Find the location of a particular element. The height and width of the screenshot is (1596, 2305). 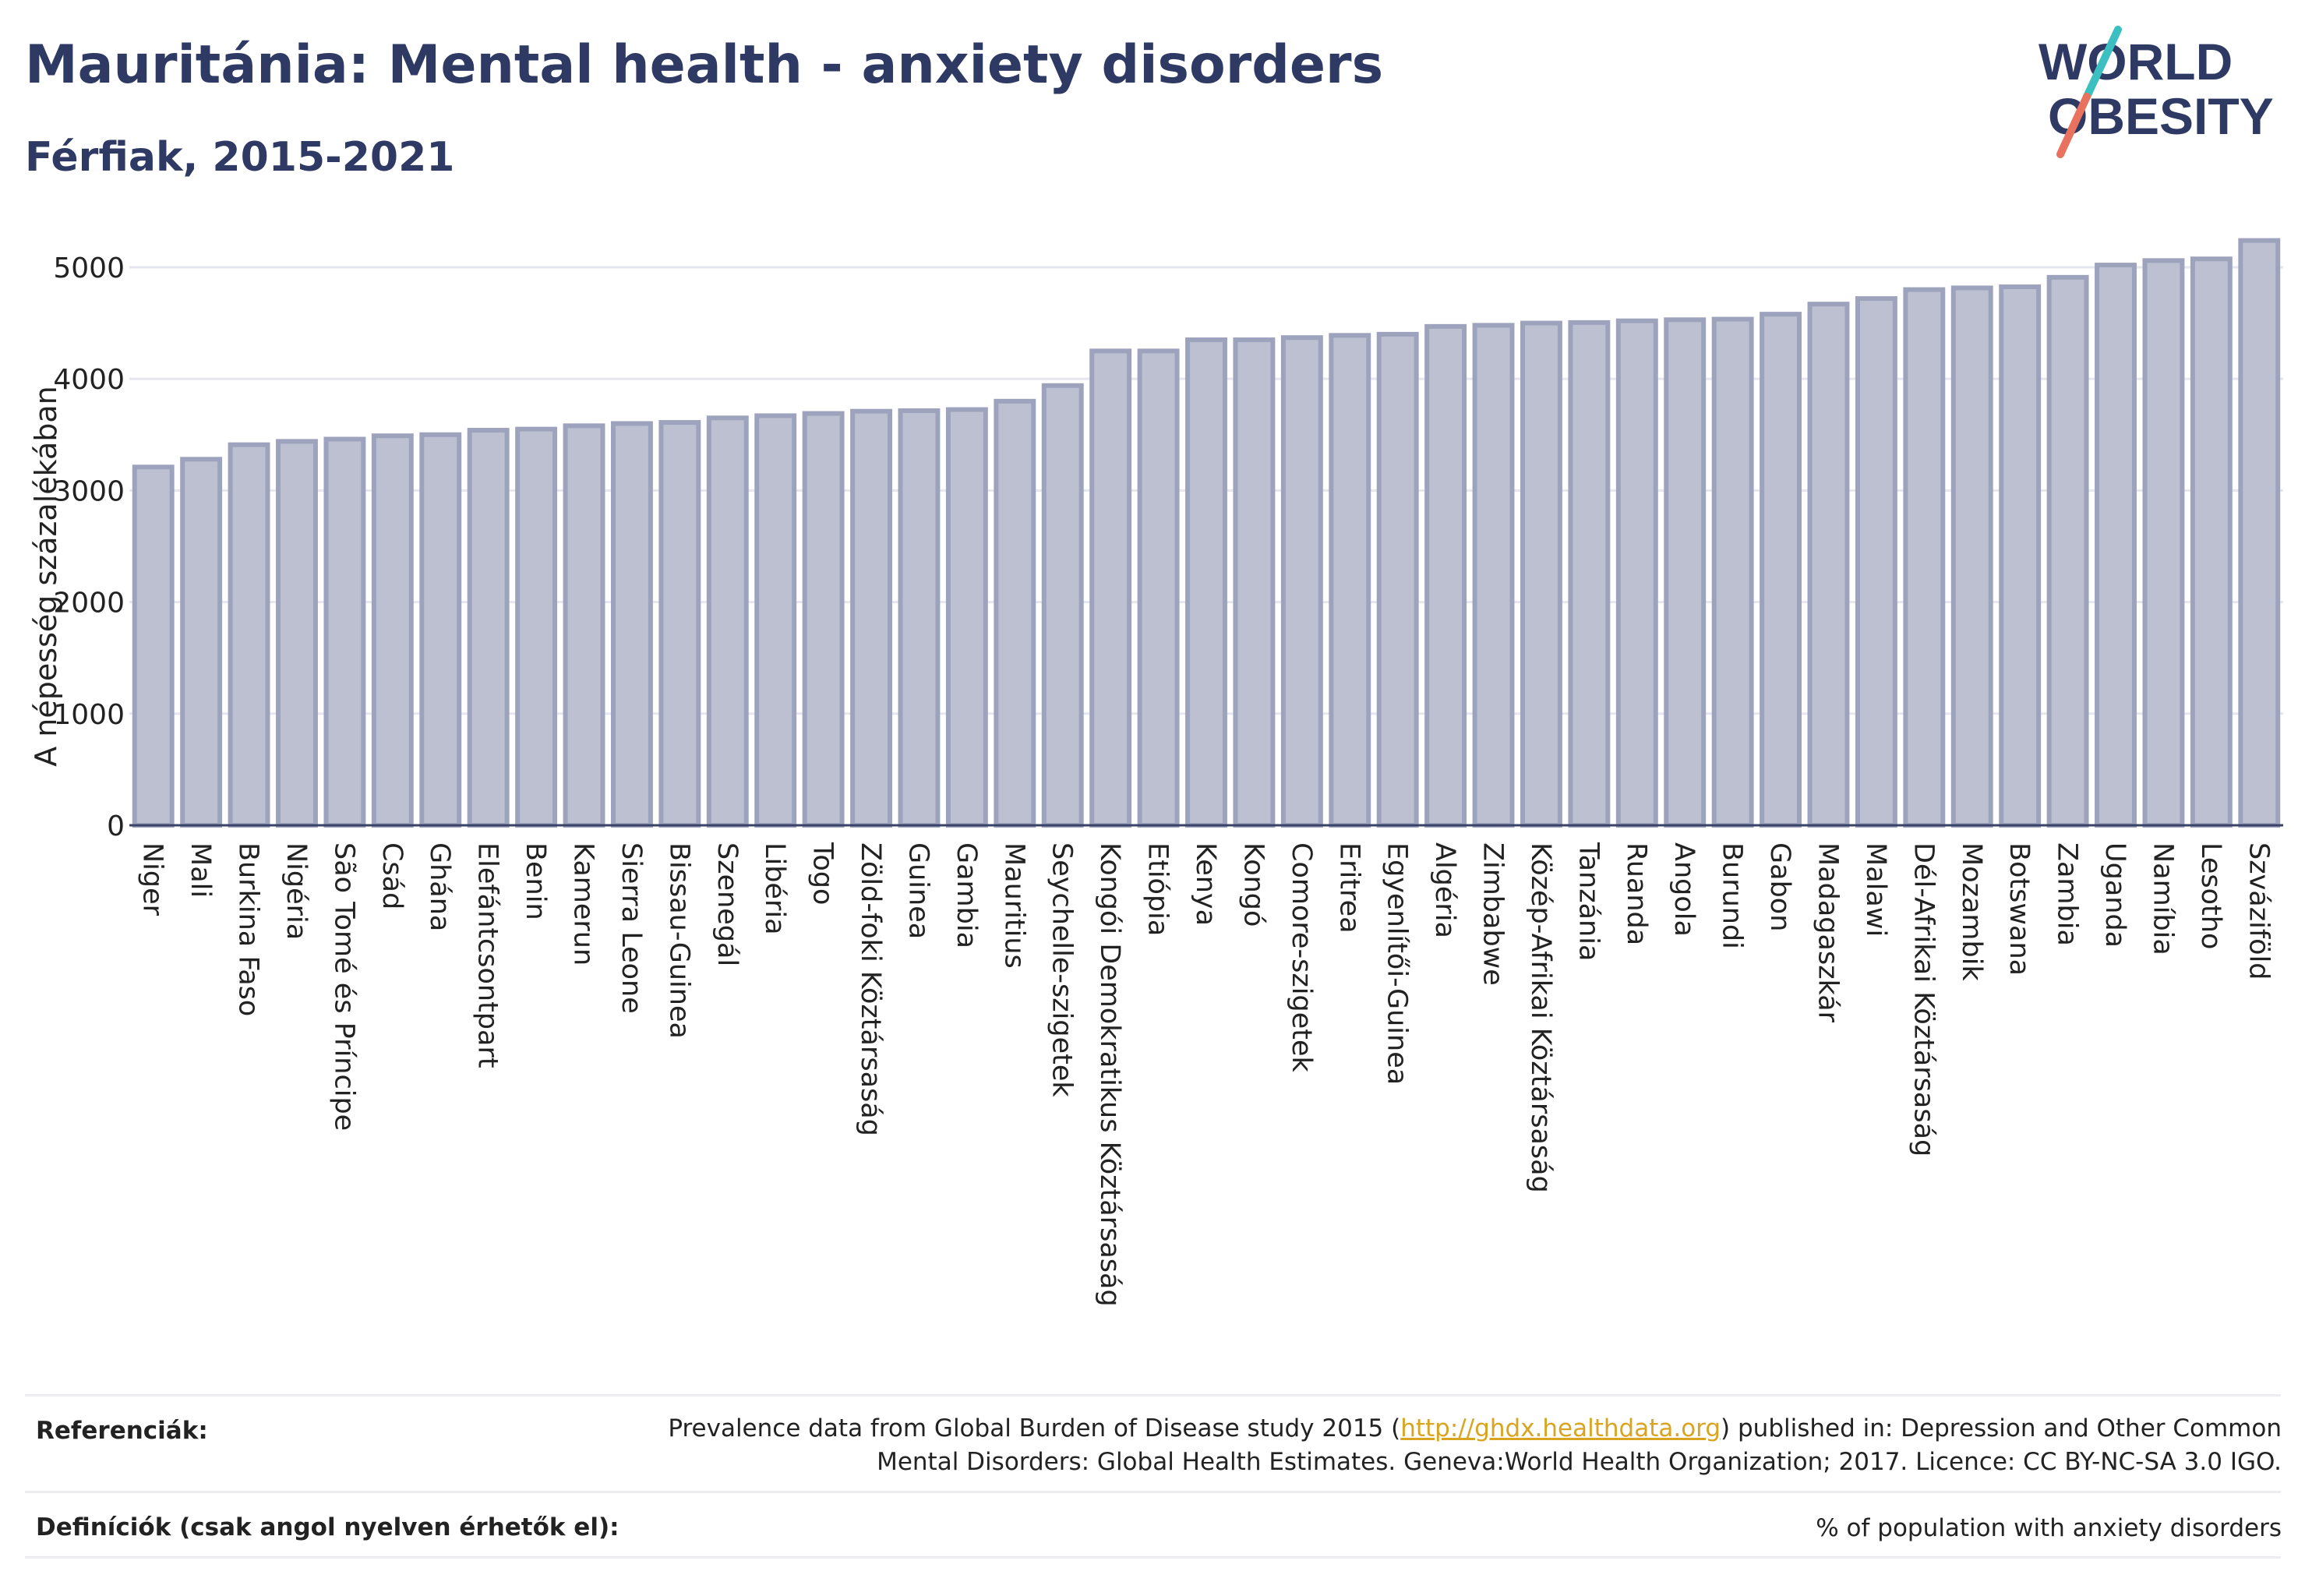

world-obesity-logo: WORLD OBESITY is located at coordinates (2156, 92).